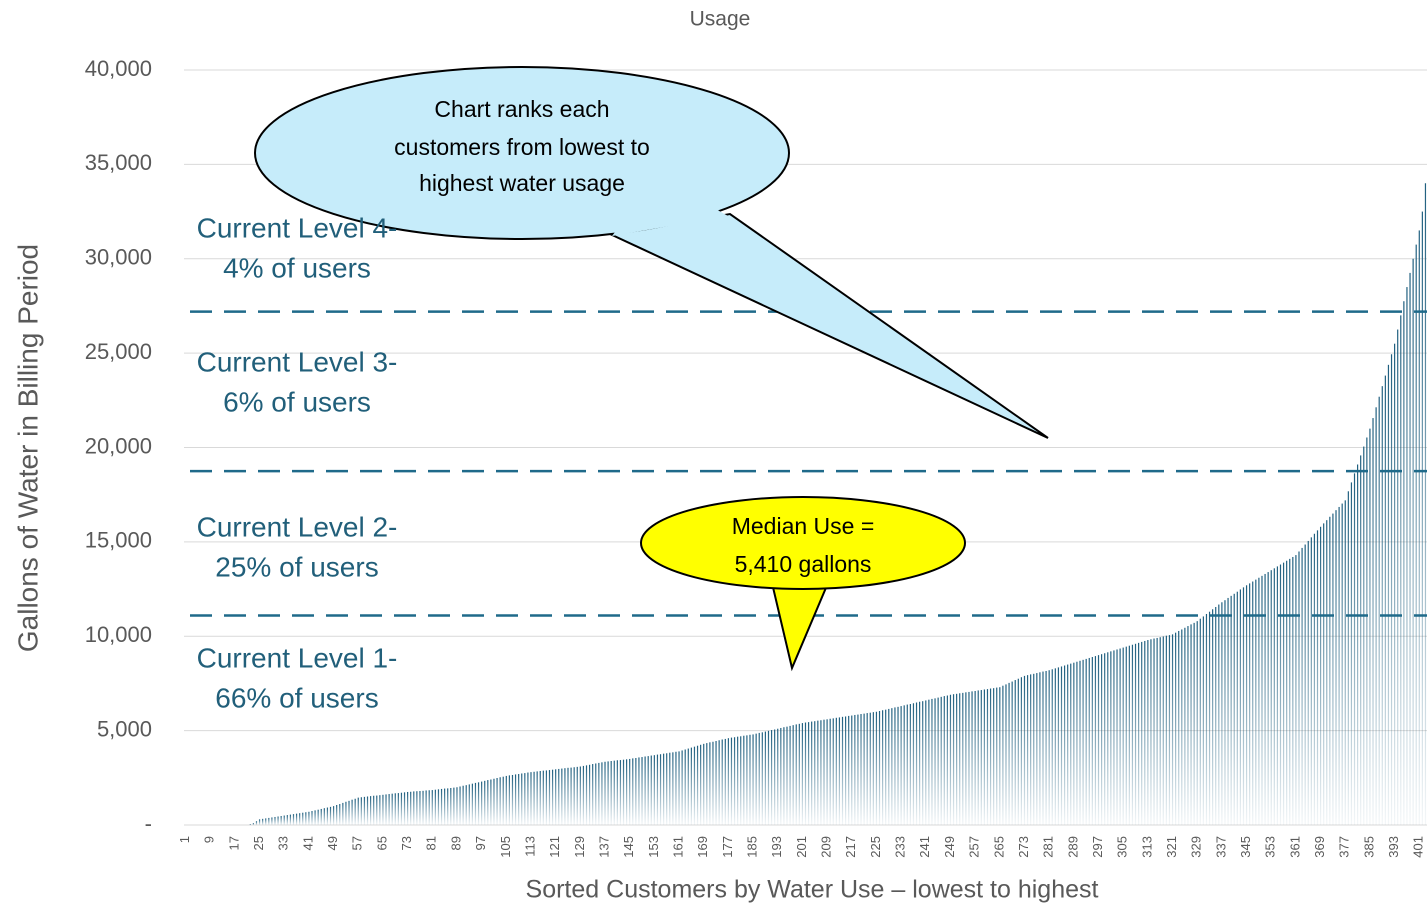  Describe the element at coordinates (522, 183) in the screenshot. I see `callout-text: highest water usage` at that location.